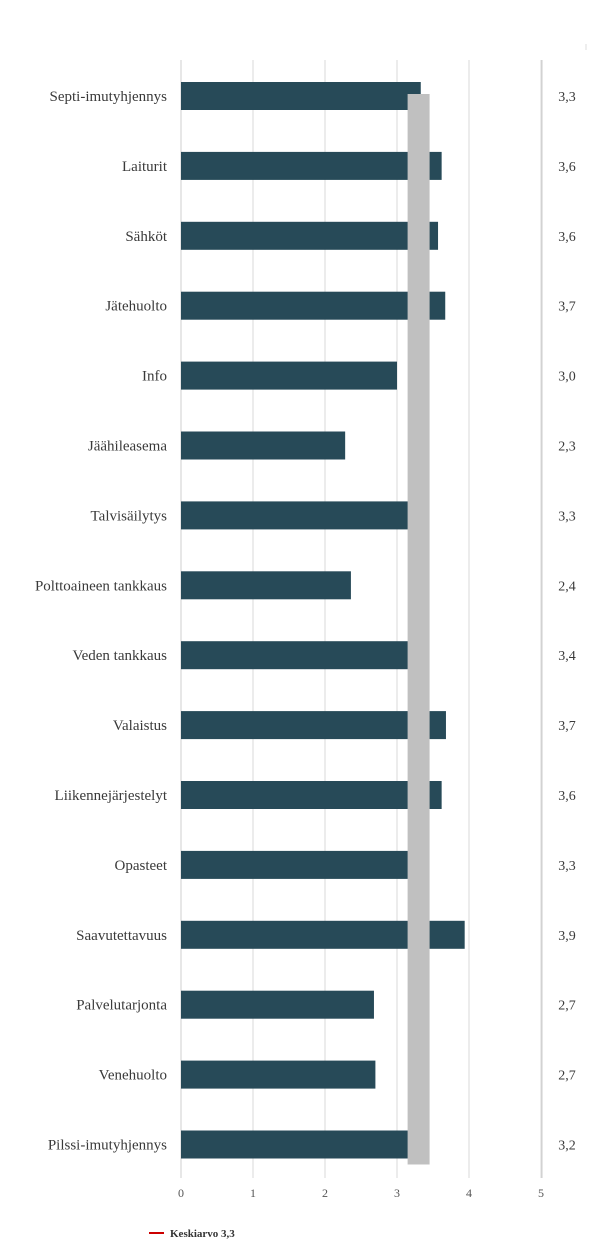  I want to click on value-label: 2,3, so click(567, 447).